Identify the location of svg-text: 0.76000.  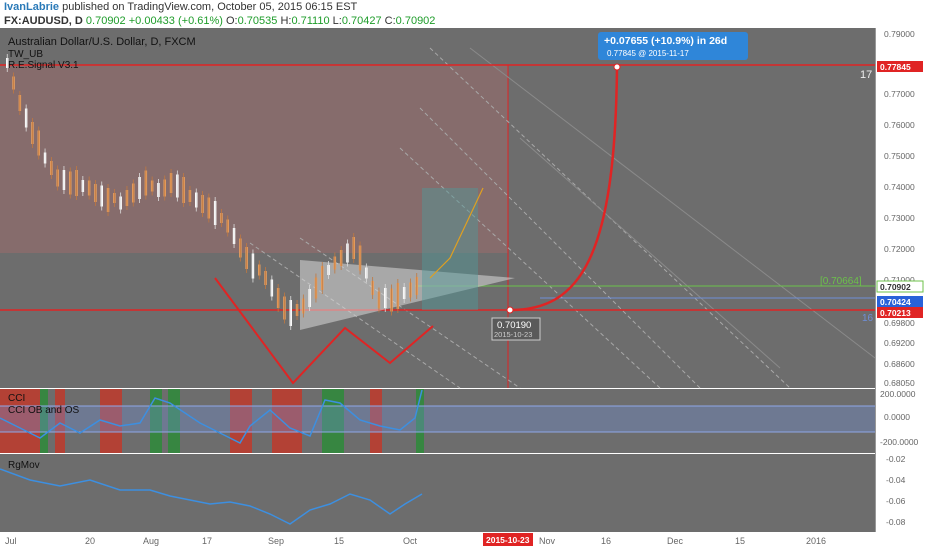
(899, 125).